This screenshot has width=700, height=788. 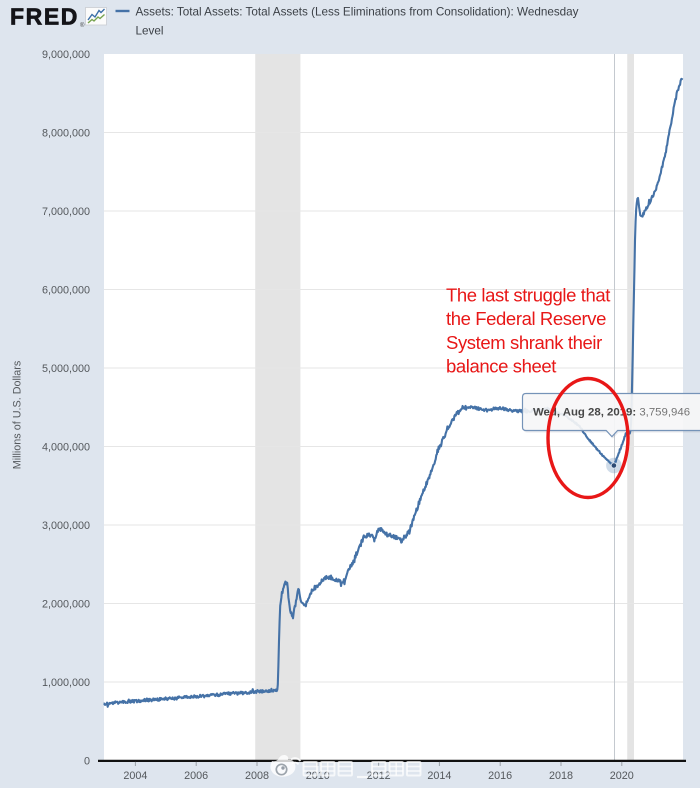 I want to click on svg-text: 2020, so click(x=622, y=776).